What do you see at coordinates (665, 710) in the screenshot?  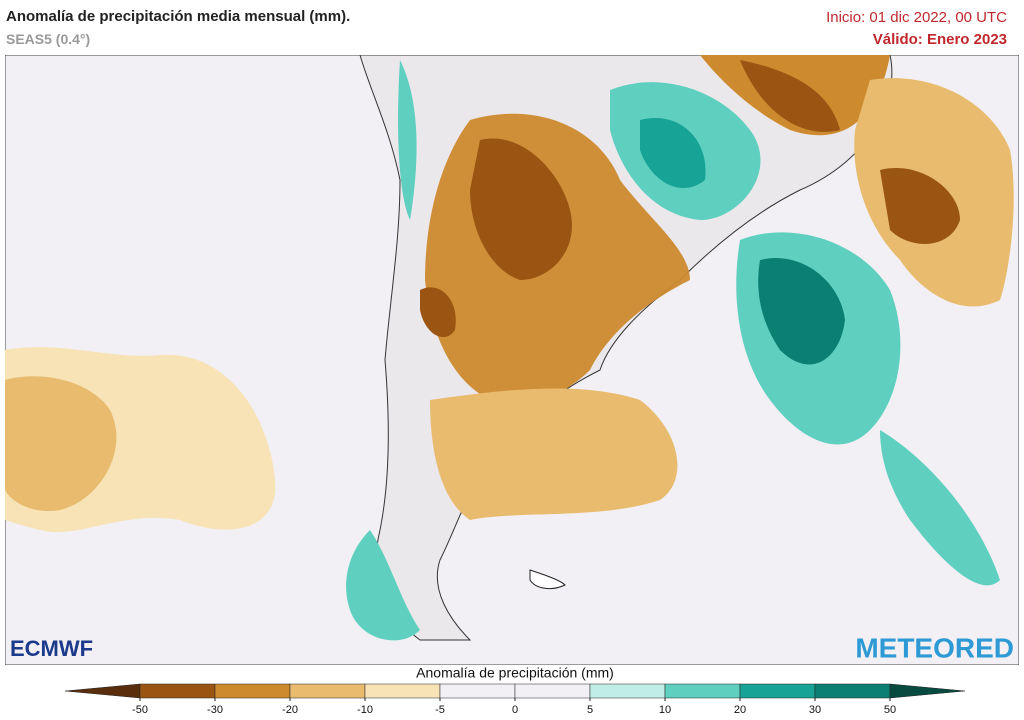 I see `colorbar-tick-label: 10` at bounding box center [665, 710].